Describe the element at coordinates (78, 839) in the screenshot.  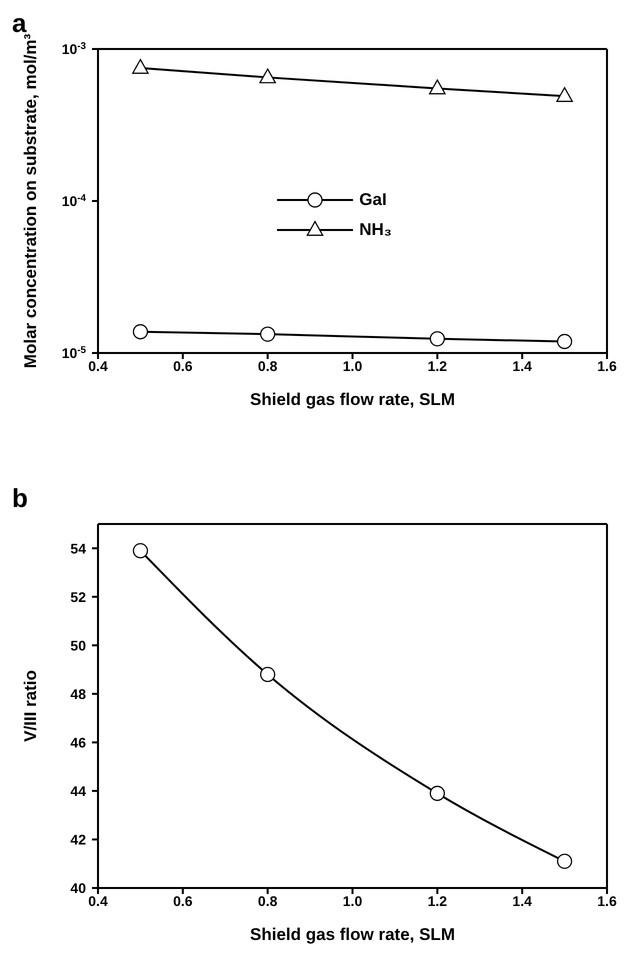
I see `y-tick-label: 42` at that location.